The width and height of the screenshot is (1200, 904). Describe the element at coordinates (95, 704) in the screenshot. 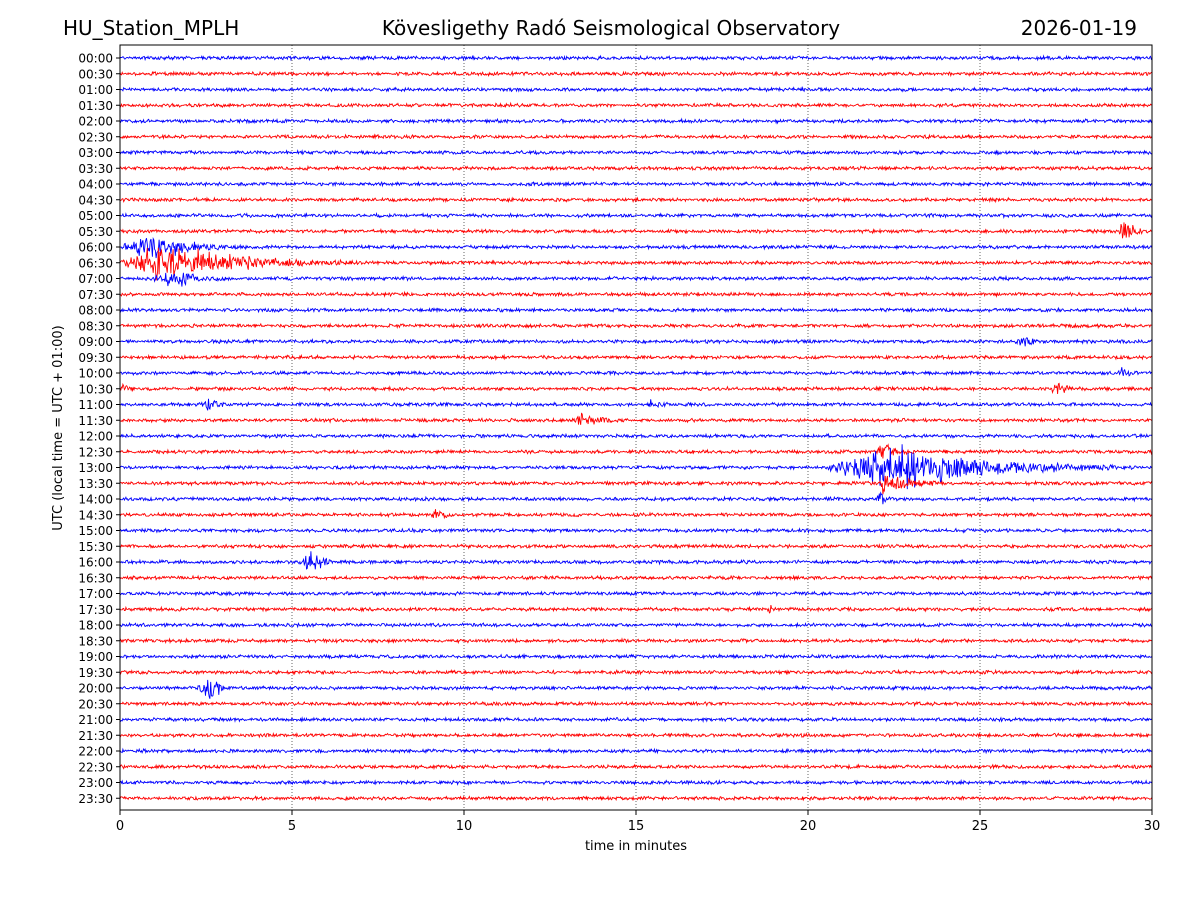

I see `y-tick-label: 20:30` at that location.